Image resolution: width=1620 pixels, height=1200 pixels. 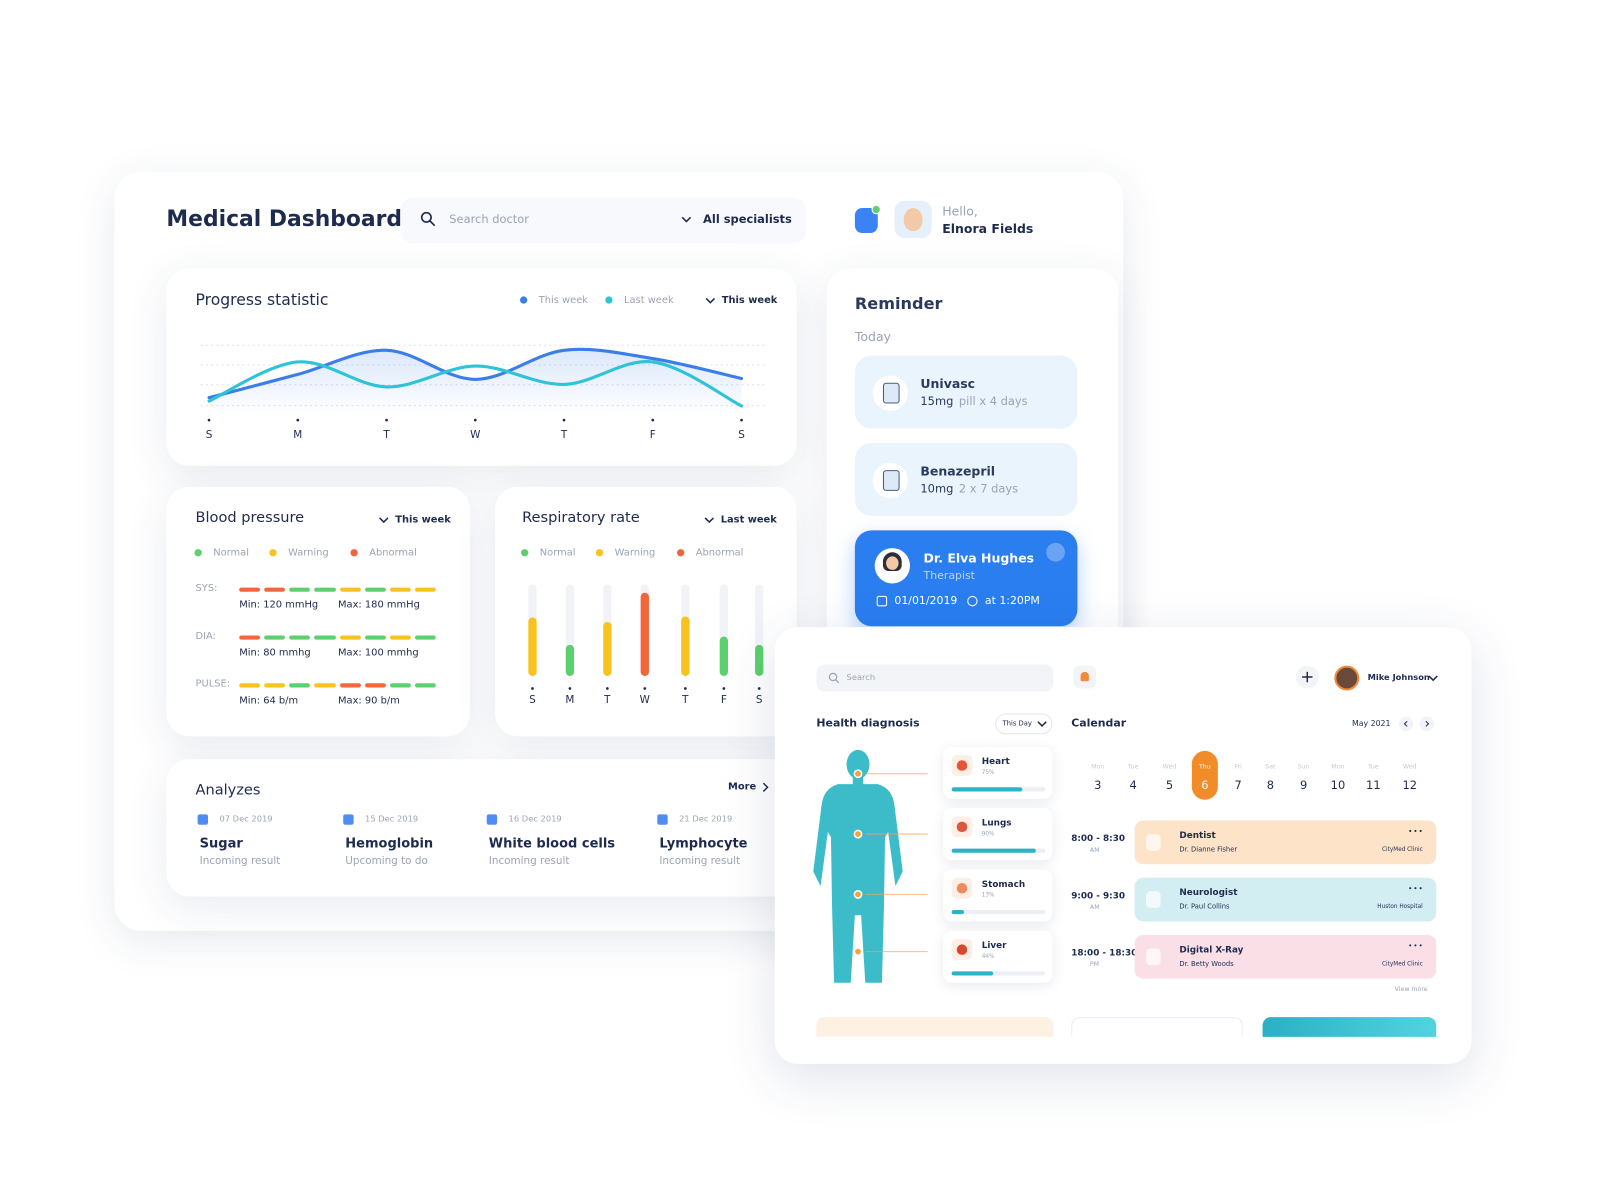 What do you see at coordinates (635, 553) in the screenshot?
I see `legend-label: Warning` at bounding box center [635, 553].